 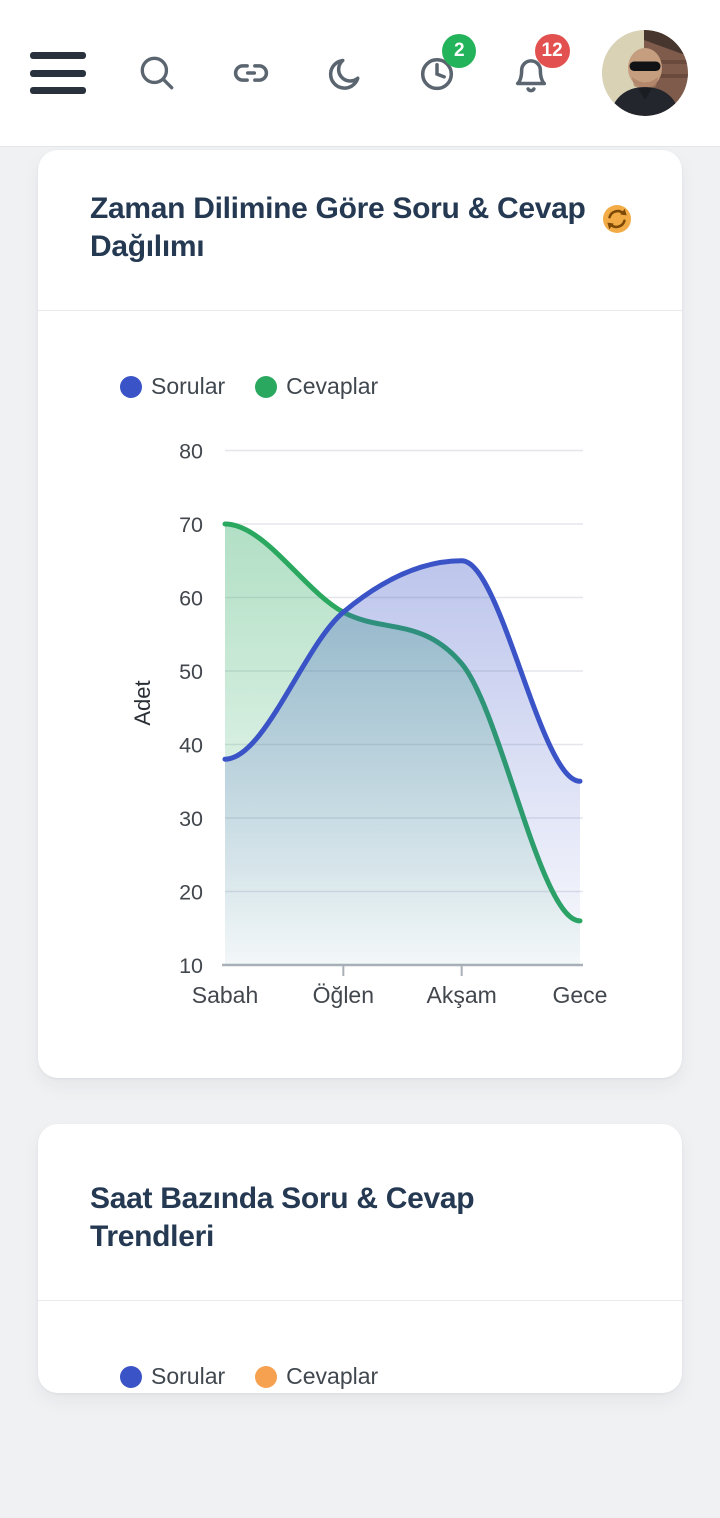 What do you see at coordinates (191, 672) in the screenshot?
I see `svg-text: 50` at bounding box center [191, 672].